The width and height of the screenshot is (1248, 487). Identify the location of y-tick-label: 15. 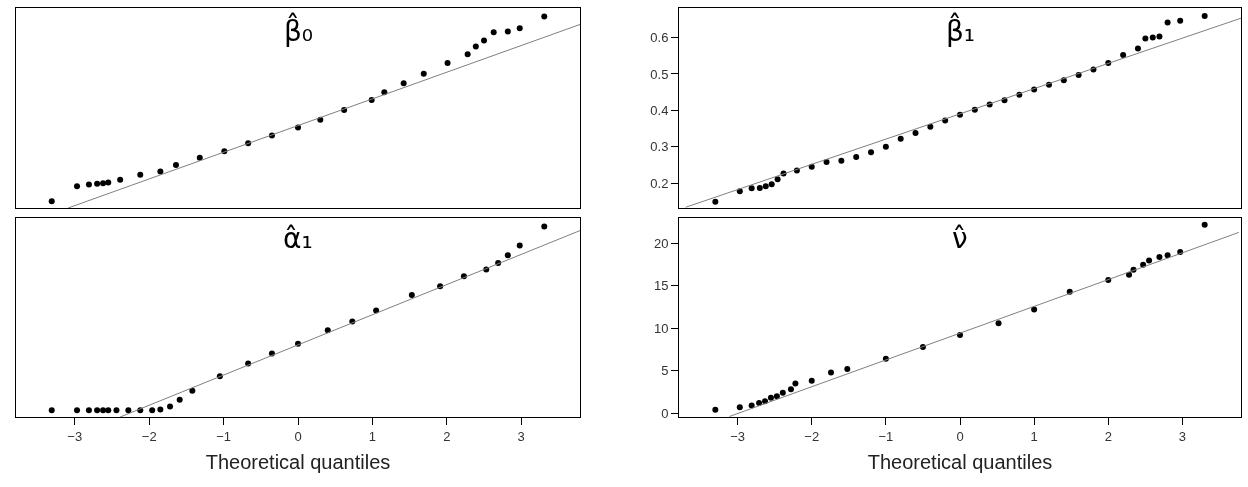
(661, 286).